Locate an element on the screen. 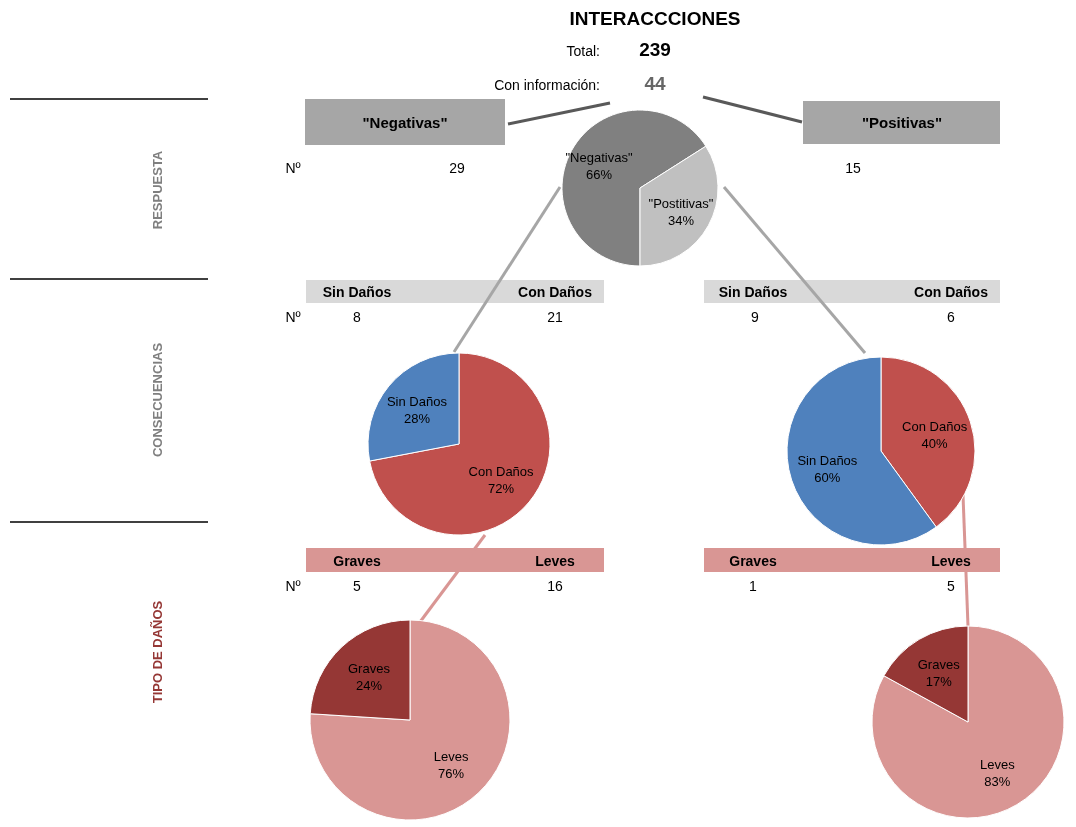  data-label: 60% is located at coordinates (827, 478).